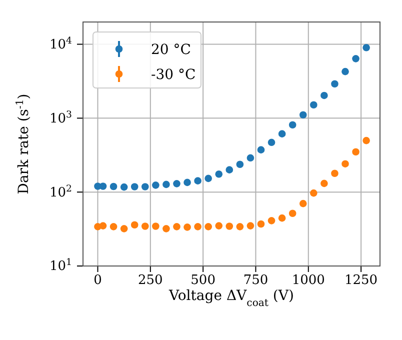 The width and height of the screenshot is (402, 340). Describe the element at coordinates (361, 280) in the screenshot. I see `x-tick-label: 1250` at that location.